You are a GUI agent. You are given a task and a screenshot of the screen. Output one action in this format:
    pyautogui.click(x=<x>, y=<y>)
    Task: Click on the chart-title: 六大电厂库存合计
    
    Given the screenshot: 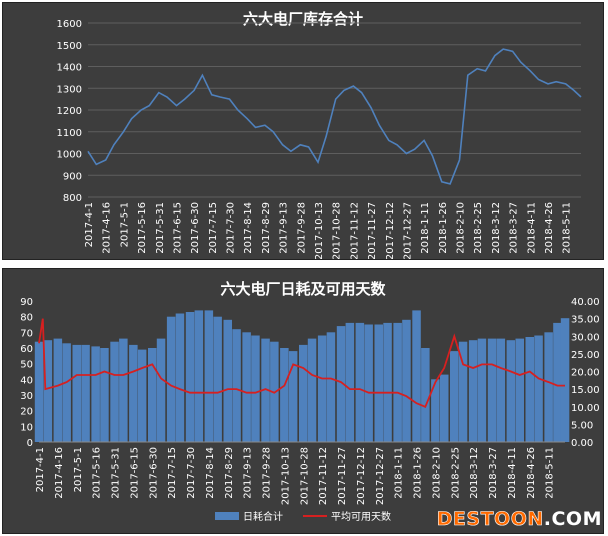 What is the action you would take?
    pyautogui.click(x=303, y=19)
    